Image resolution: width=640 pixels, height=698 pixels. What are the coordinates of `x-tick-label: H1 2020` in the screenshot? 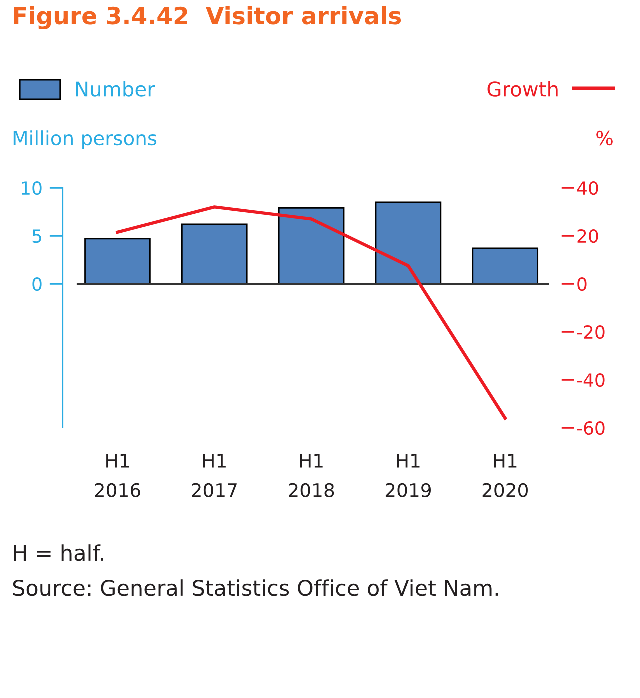 It's located at (505, 476).